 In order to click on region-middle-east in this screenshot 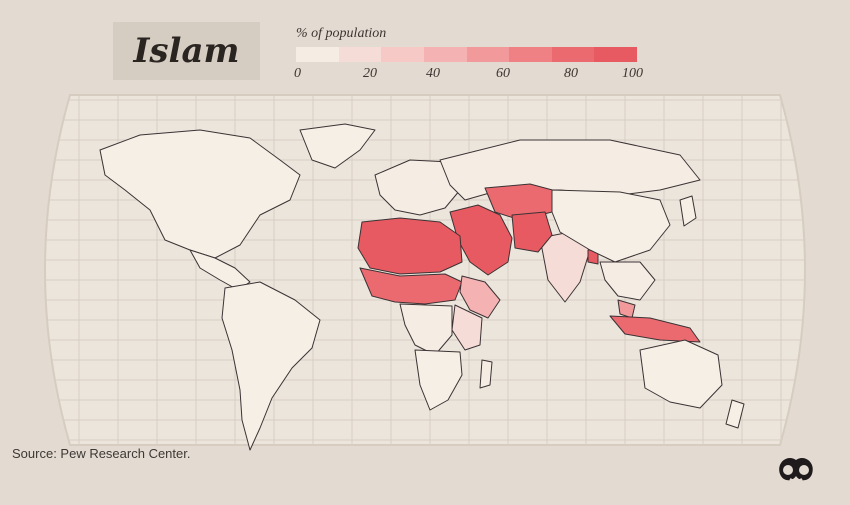, I will do `click(481, 240)`.